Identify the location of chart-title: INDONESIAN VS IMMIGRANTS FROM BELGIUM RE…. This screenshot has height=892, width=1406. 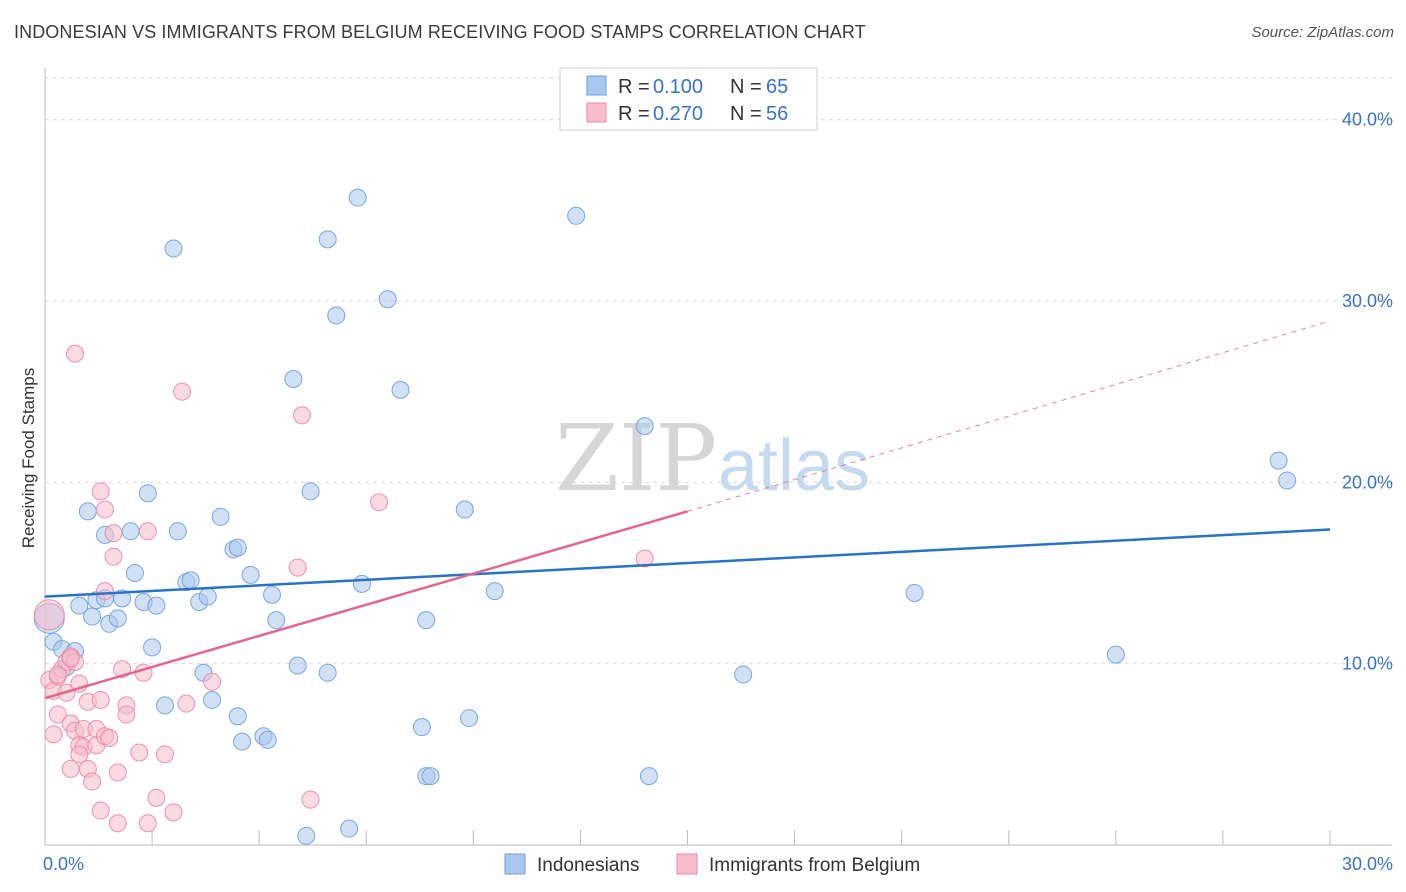
(440, 32).